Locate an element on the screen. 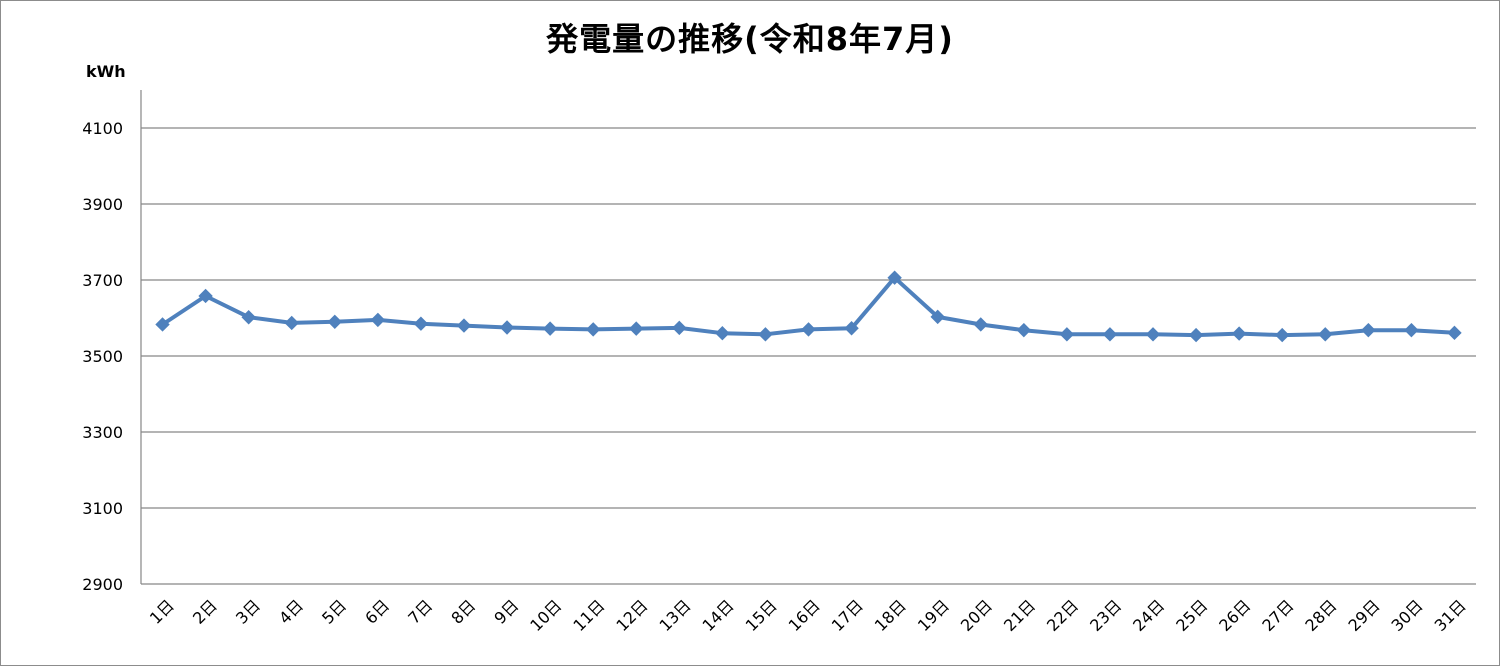 The height and width of the screenshot is (666, 1500). y-tick-label: 3900 is located at coordinates (102, 204).